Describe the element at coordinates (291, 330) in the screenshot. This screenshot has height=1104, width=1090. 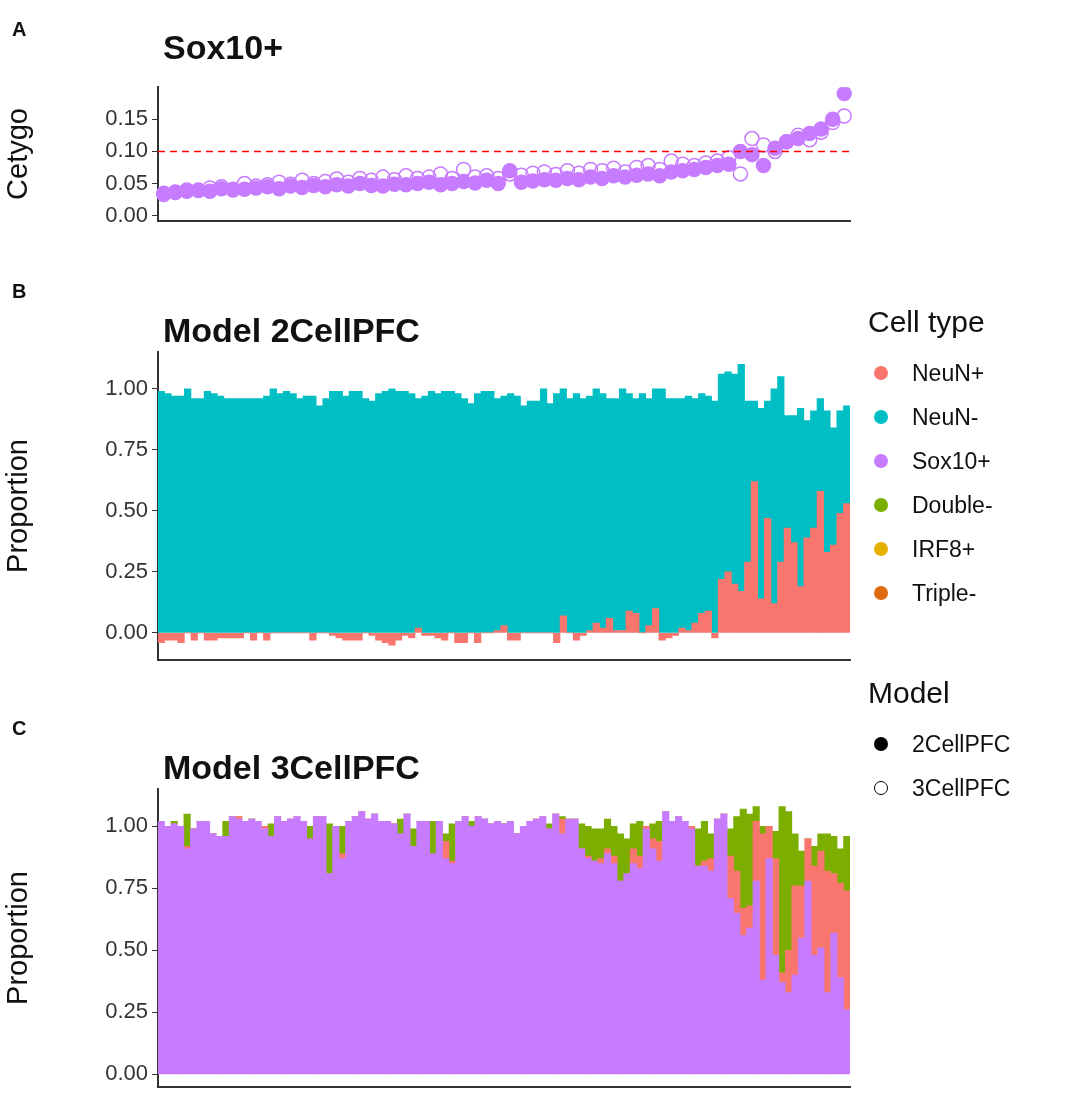
I see `chart-title: Model 2CellPFC` at that location.